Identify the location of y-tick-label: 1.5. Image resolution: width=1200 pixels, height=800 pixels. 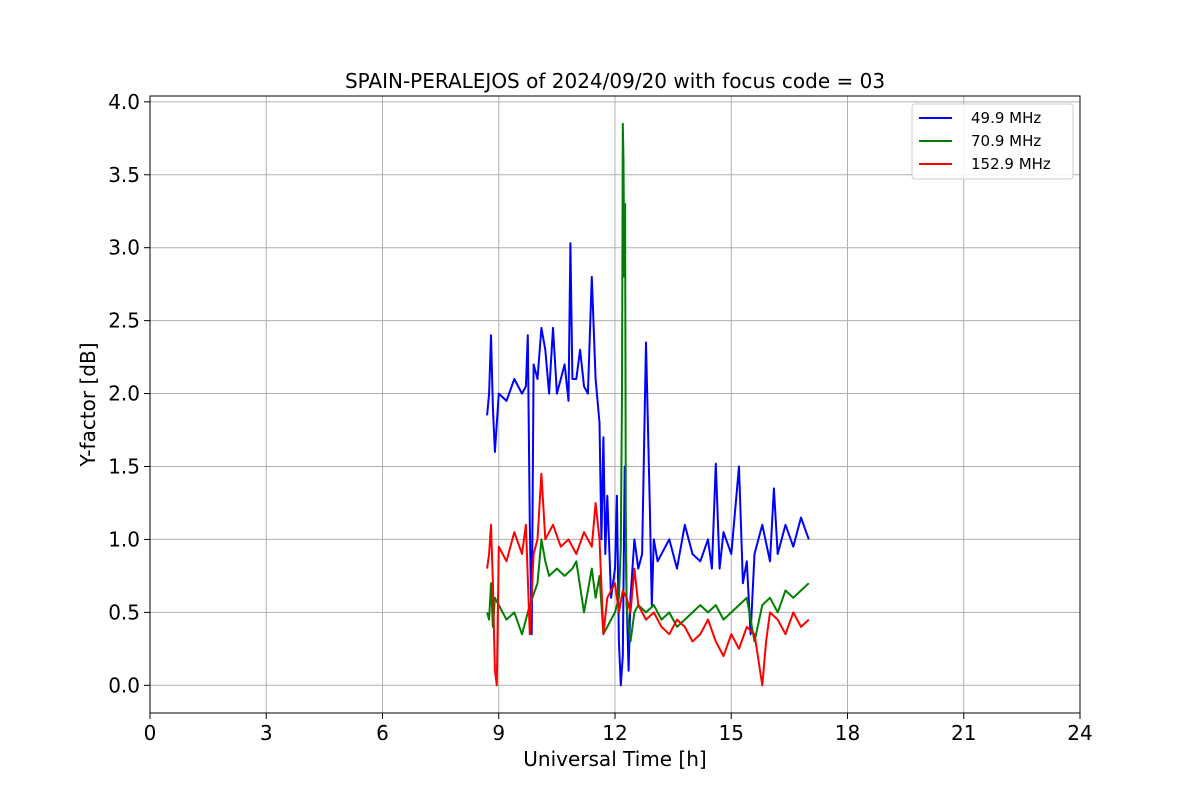
(124, 466).